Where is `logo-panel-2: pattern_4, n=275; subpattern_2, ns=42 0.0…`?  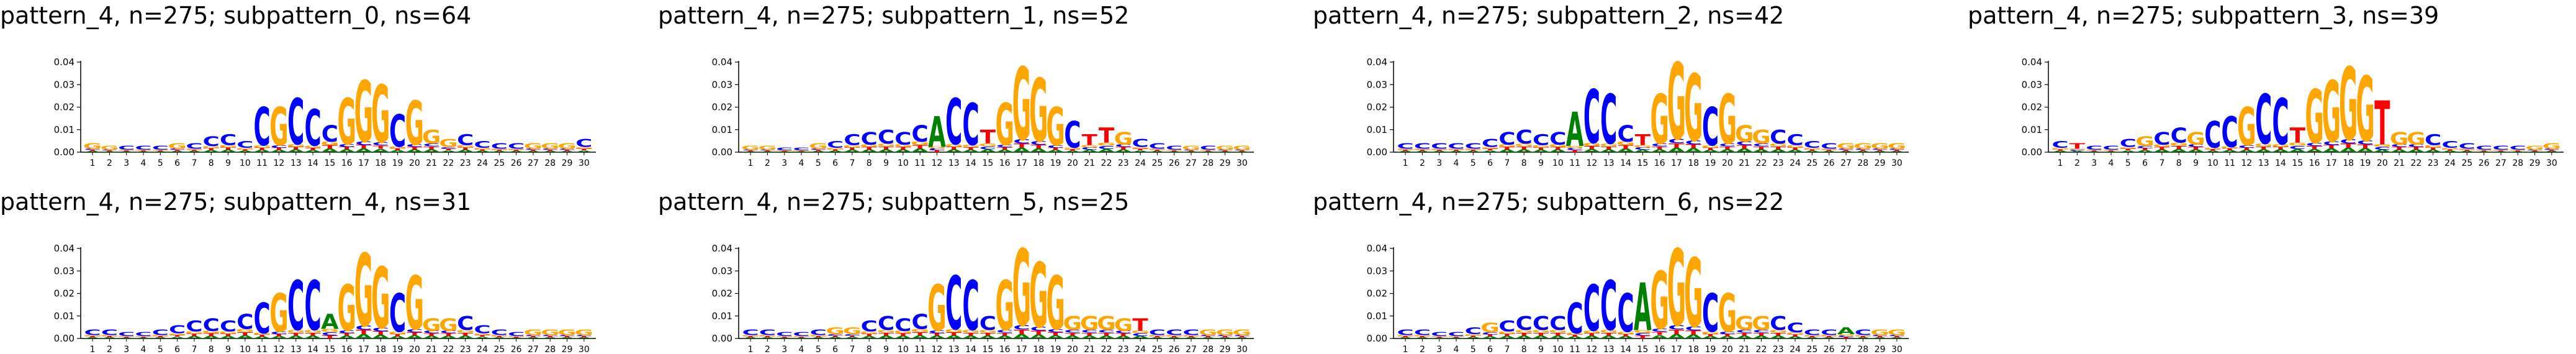 logo-panel-2: pattern_4, n=275; subpattern_2, ns=42 0.0… is located at coordinates (1611, 85).